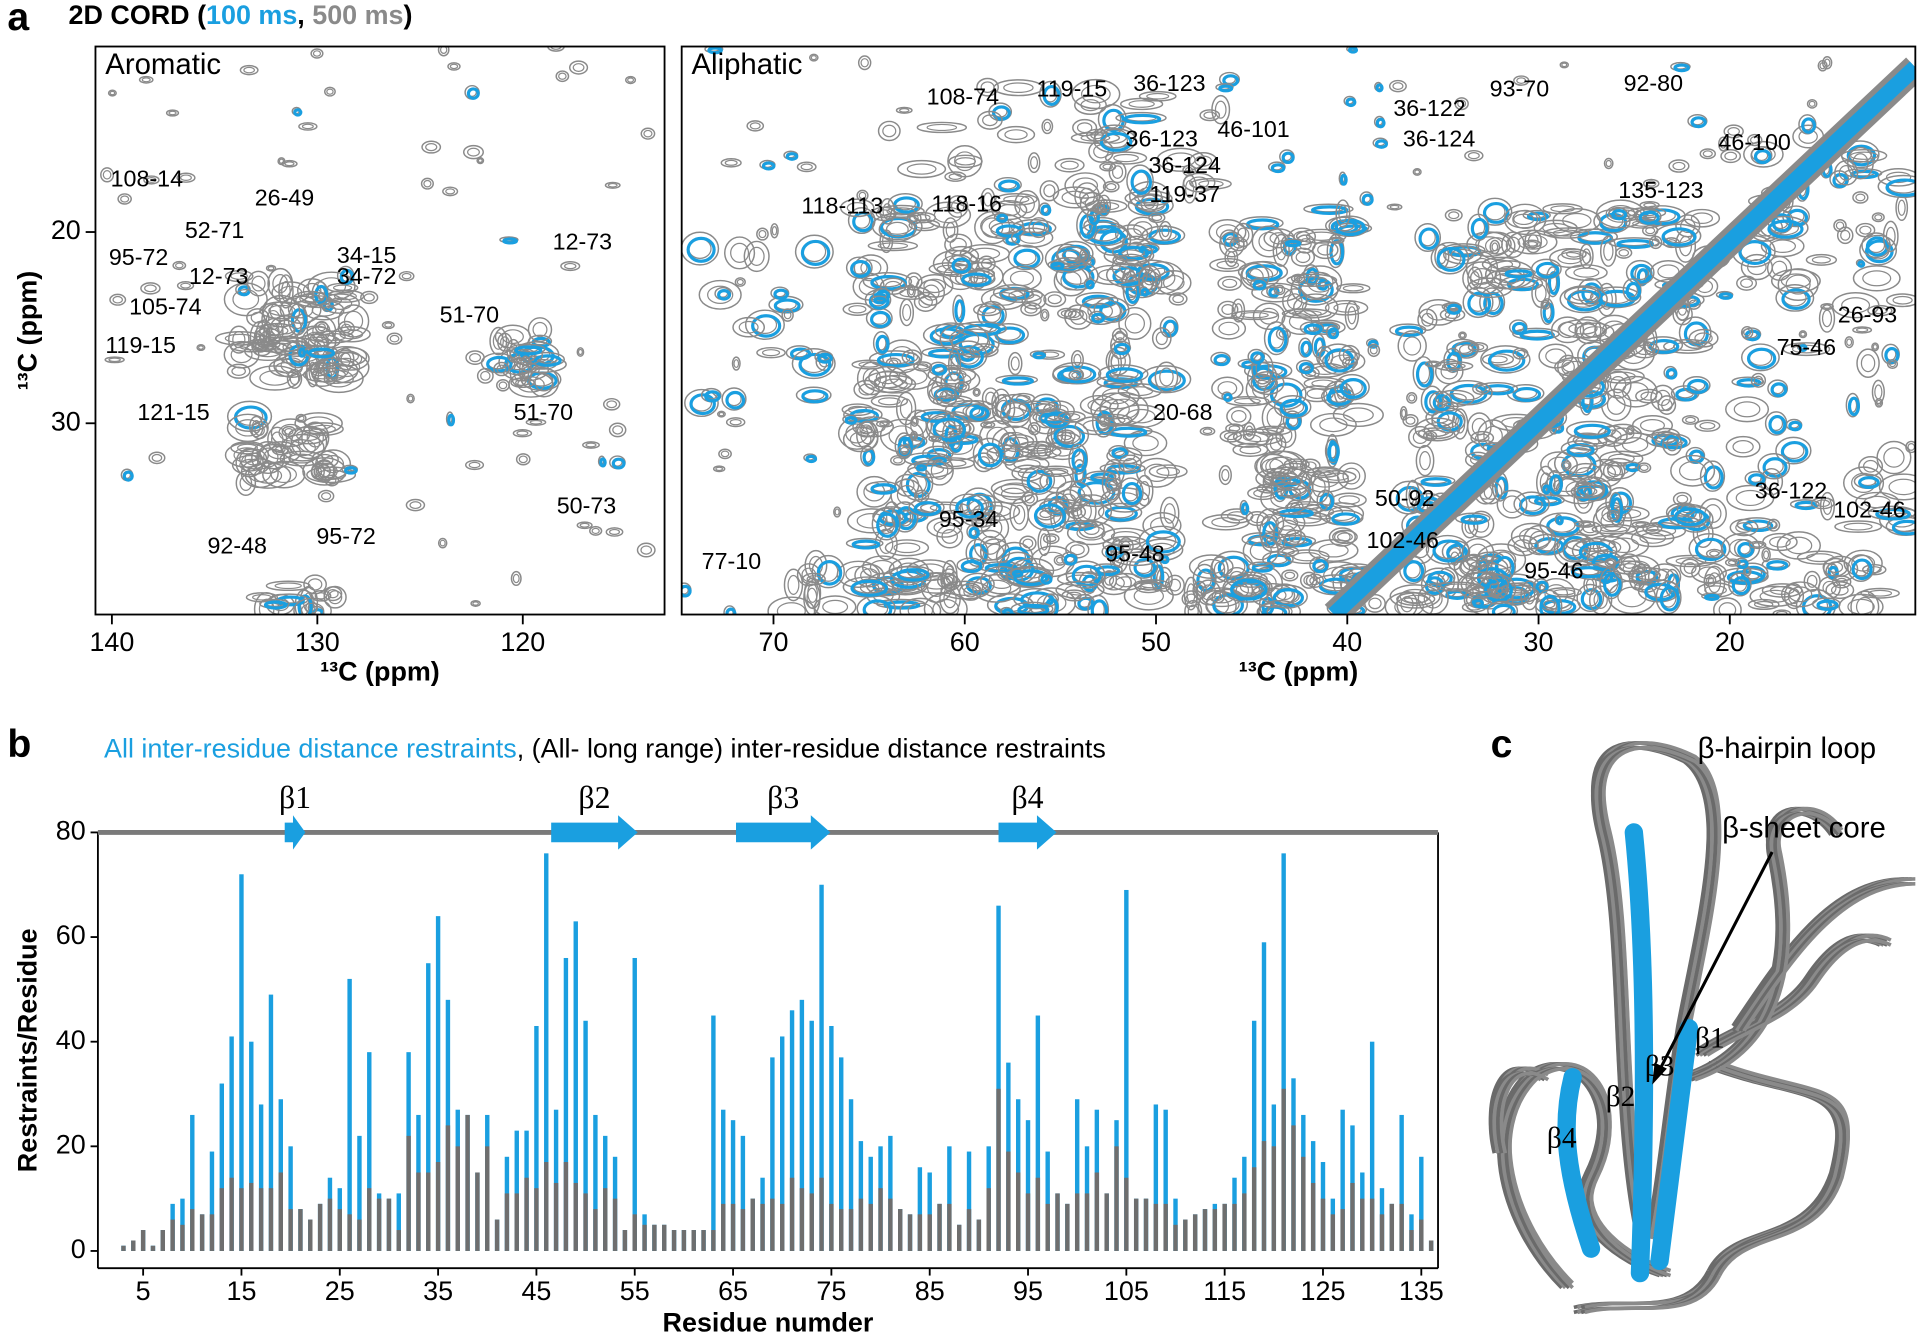 The width and height of the screenshot is (1919, 1338). Describe the element at coordinates (71, 1040) in the screenshot. I see `y-tick-label: 40` at that location.